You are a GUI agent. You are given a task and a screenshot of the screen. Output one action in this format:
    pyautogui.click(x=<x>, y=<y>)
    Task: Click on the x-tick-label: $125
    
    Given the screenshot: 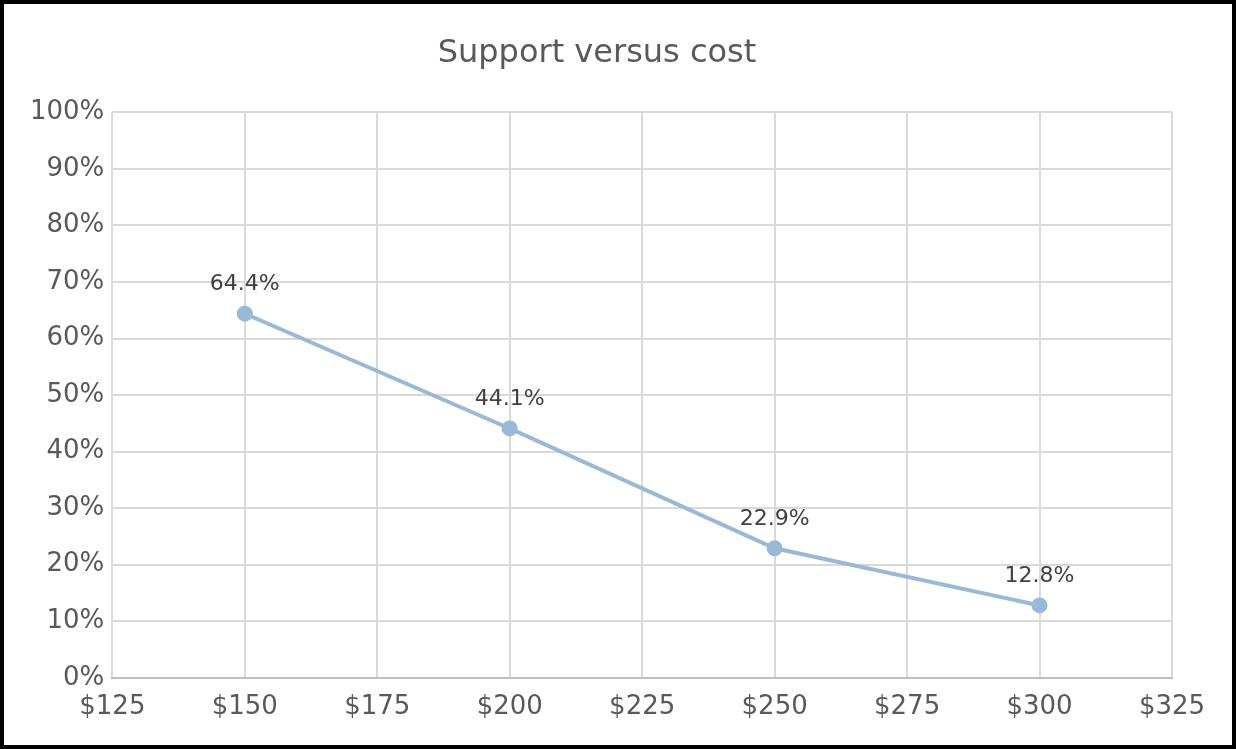 What is the action you would take?
    pyautogui.click(x=112, y=705)
    